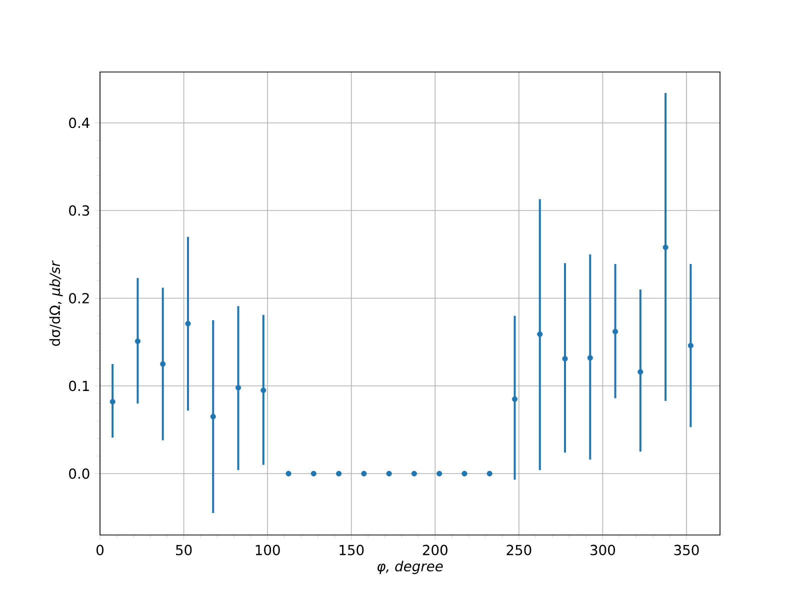  Describe the element at coordinates (184, 550) in the screenshot. I see `x-tick-label: 50` at that location.